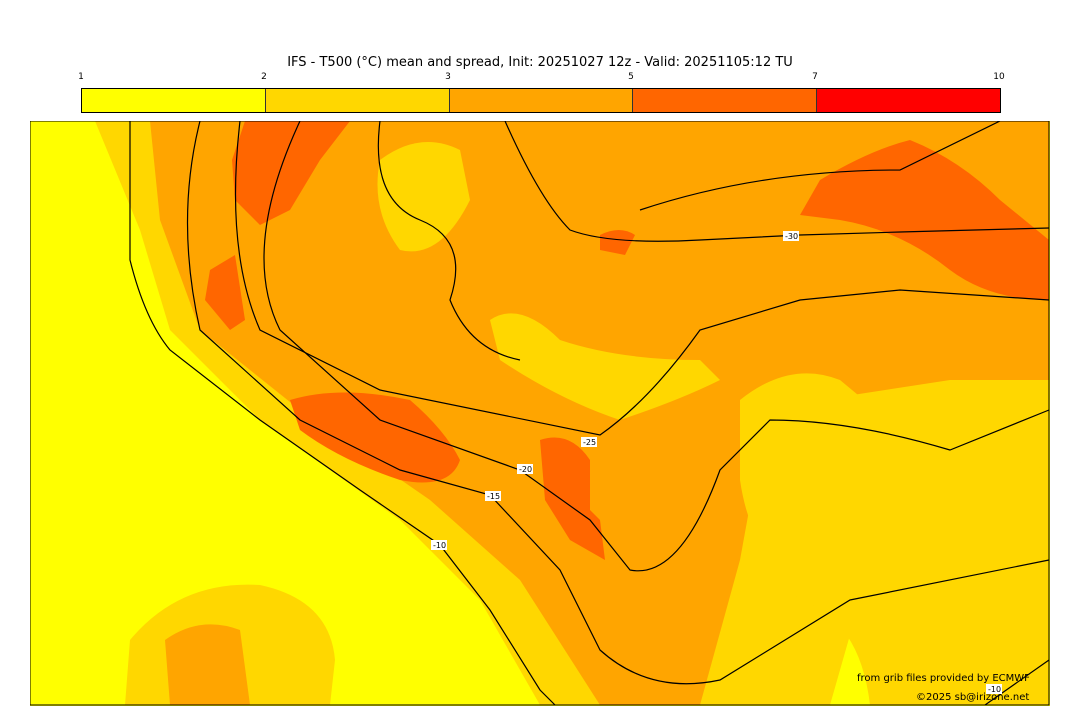  Describe the element at coordinates (791, 236) in the screenshot. I see `contour-label: -30` at that location.